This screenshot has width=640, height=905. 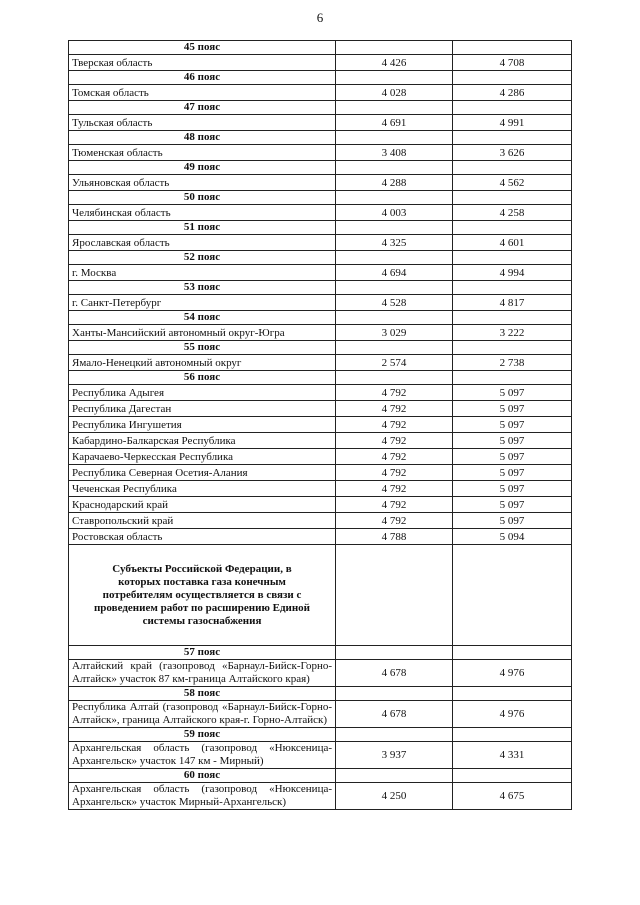 I want to click on price-cell: 3 408, so click(x=394, y=152).